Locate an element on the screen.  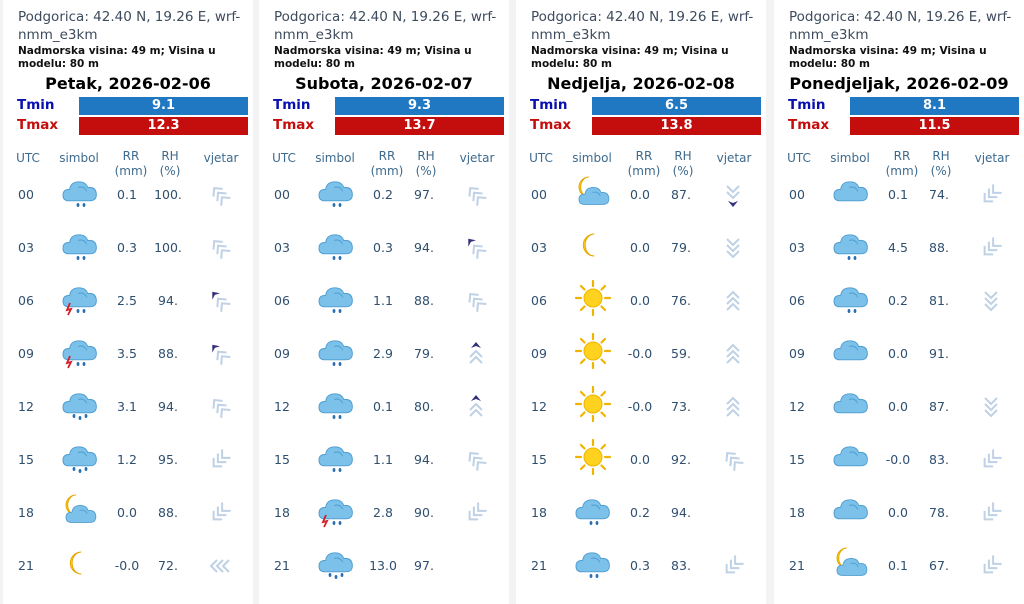
sun-icon is located at coordinates (593, 404).